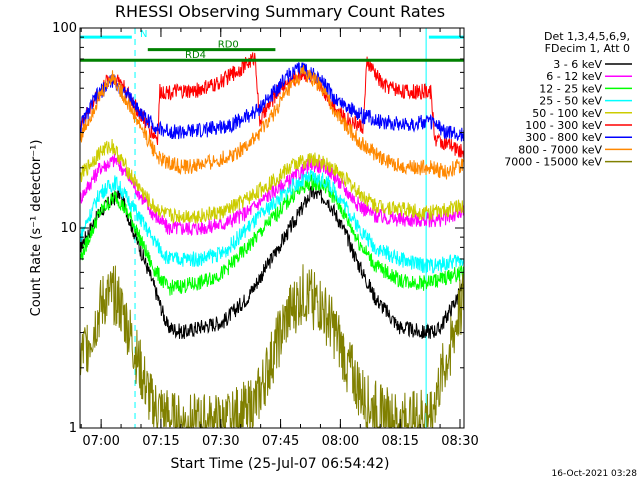 The width and height of the screenshot is (640, 480). Describe the element at coordinates (459, 441) in the screenshot. I see `x-tick-label: 08:30` at that location.